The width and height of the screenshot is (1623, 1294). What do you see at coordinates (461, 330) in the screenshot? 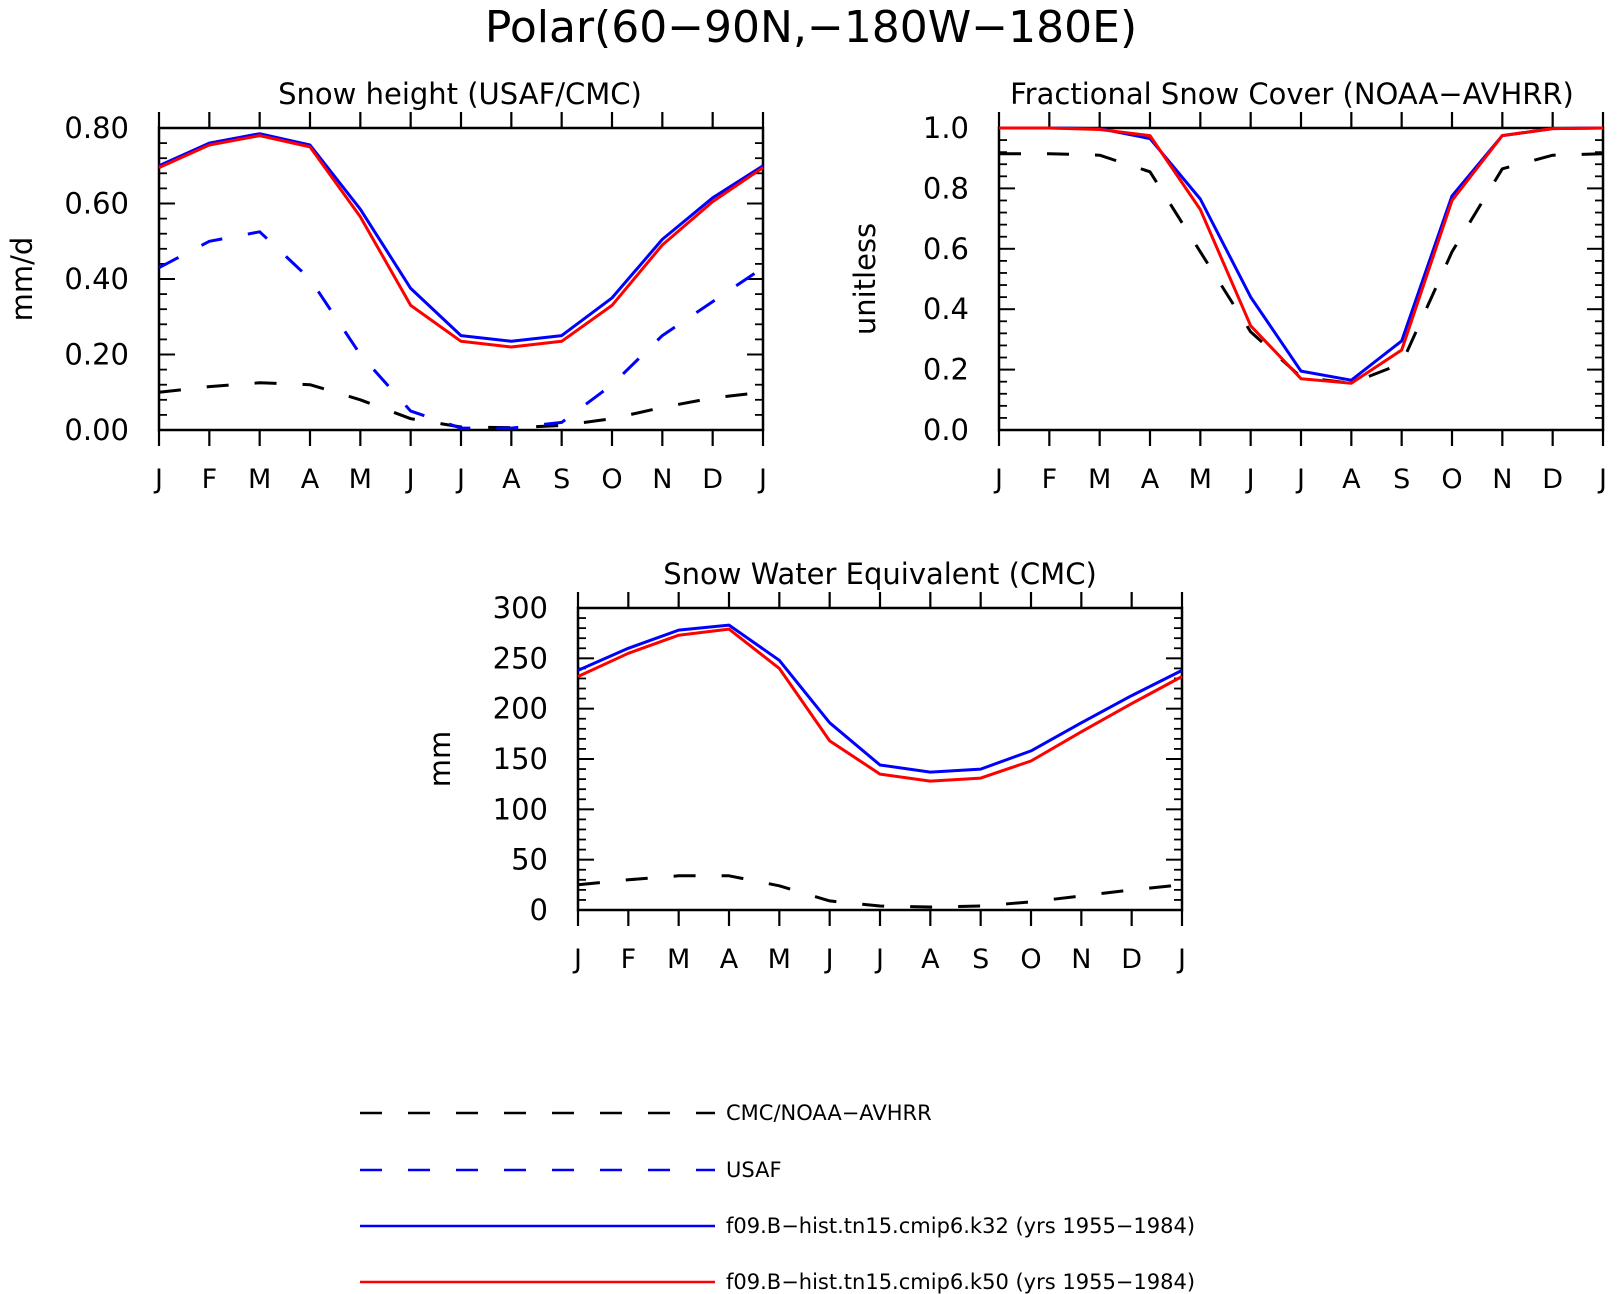
I see `series-line-usaf` at bounding box center [461, 330].